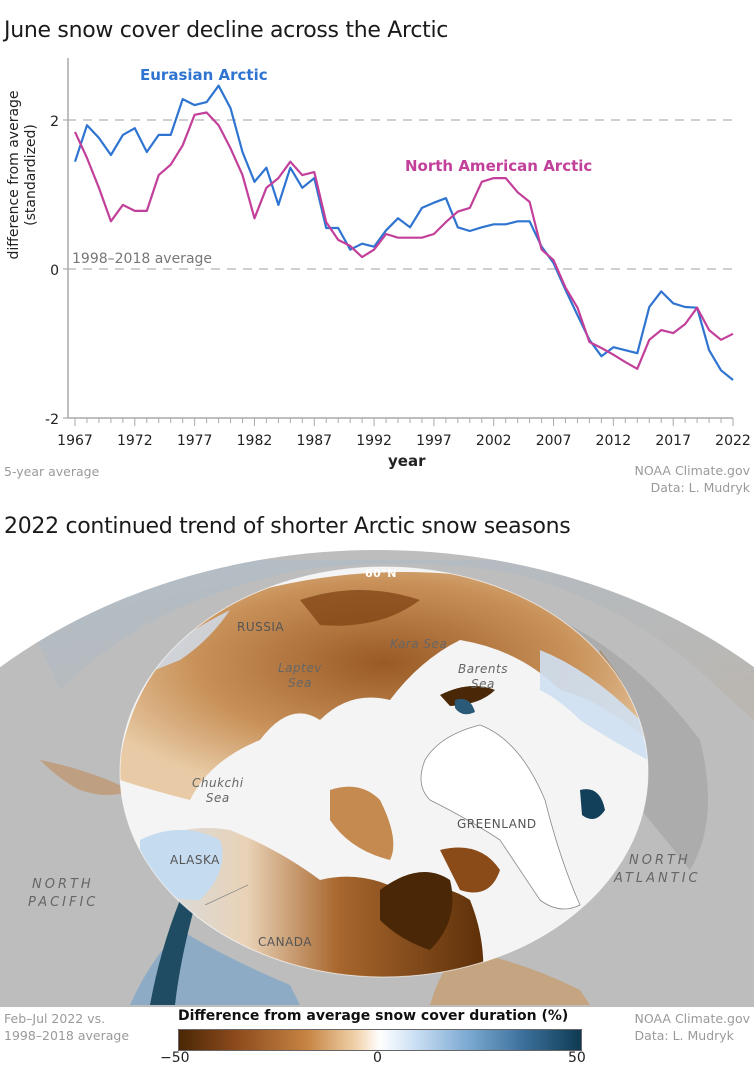  What do you see at coordinates (63, 902) in the screenshot?
I see `north-pacific-line2: PACIFIC` at bounding box center [63, 902].